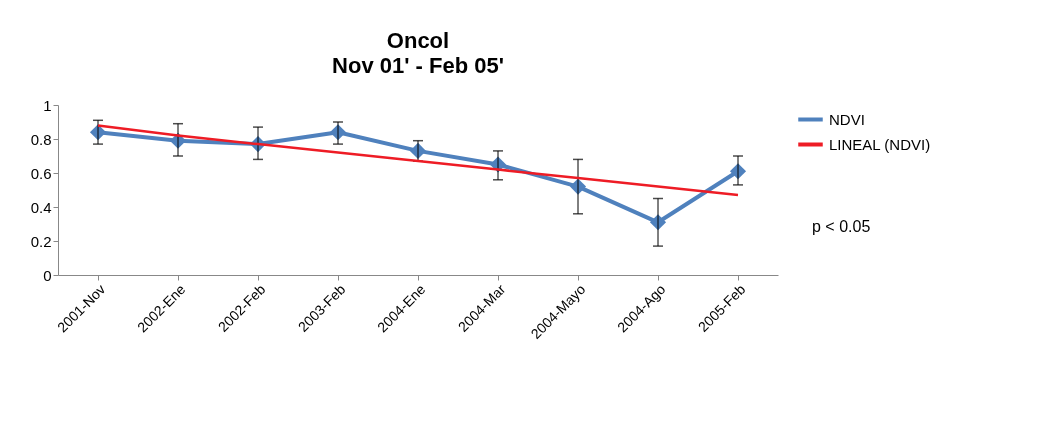 This screenshot has height=437, width=1040. I want to click on chart-subtitle: Nov 01' - Feb 05', so click(418, 65).